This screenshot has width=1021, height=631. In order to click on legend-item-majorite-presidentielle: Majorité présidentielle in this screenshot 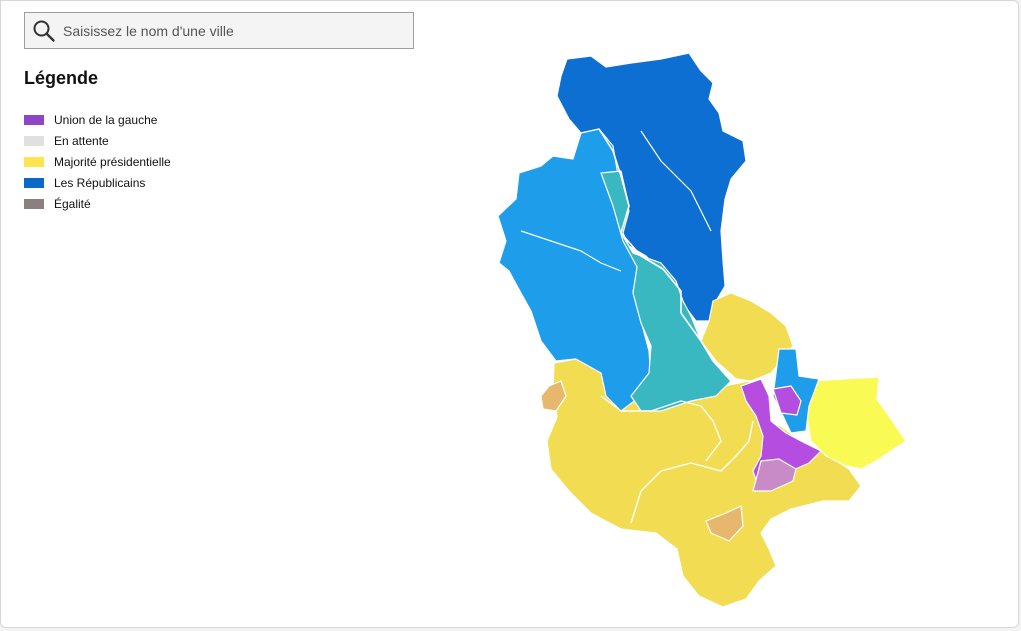, I will do `click(97, 161)`.